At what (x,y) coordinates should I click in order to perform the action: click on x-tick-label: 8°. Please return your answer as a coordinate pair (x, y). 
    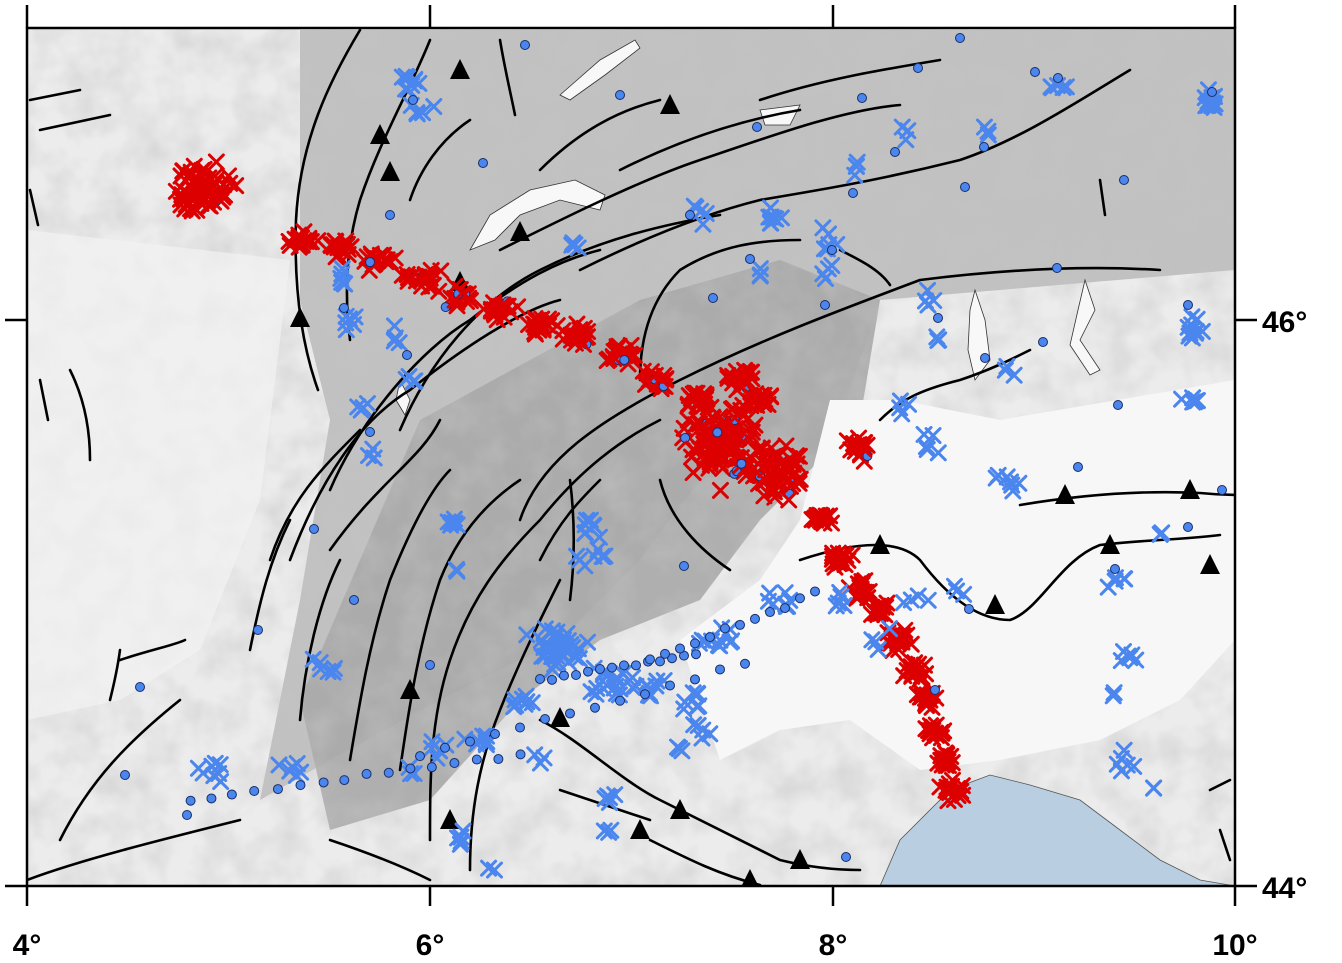
    Looking at the image, I should click on (833, 945).